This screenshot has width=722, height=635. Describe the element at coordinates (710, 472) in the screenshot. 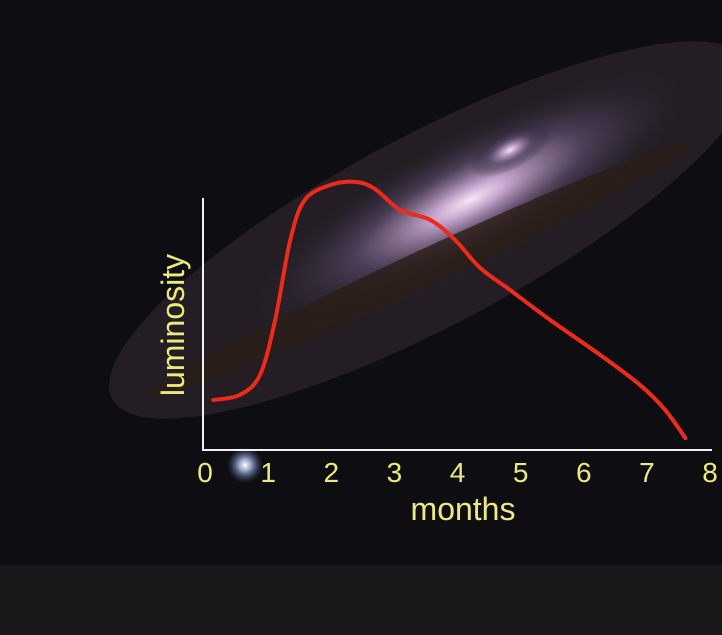

I see `x-tick-label: 8` at that location.